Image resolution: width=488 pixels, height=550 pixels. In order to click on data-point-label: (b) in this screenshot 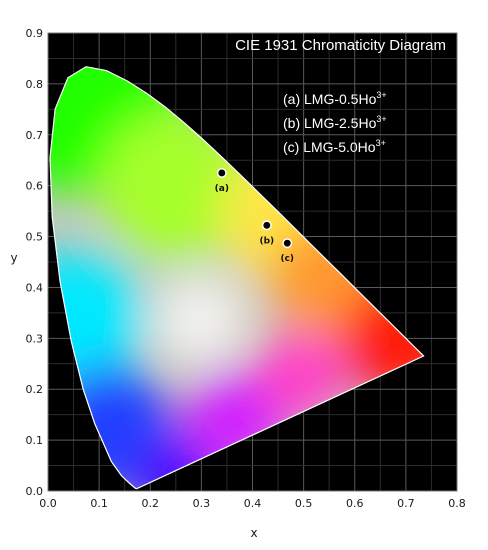, I will do `click(266, 241)`.